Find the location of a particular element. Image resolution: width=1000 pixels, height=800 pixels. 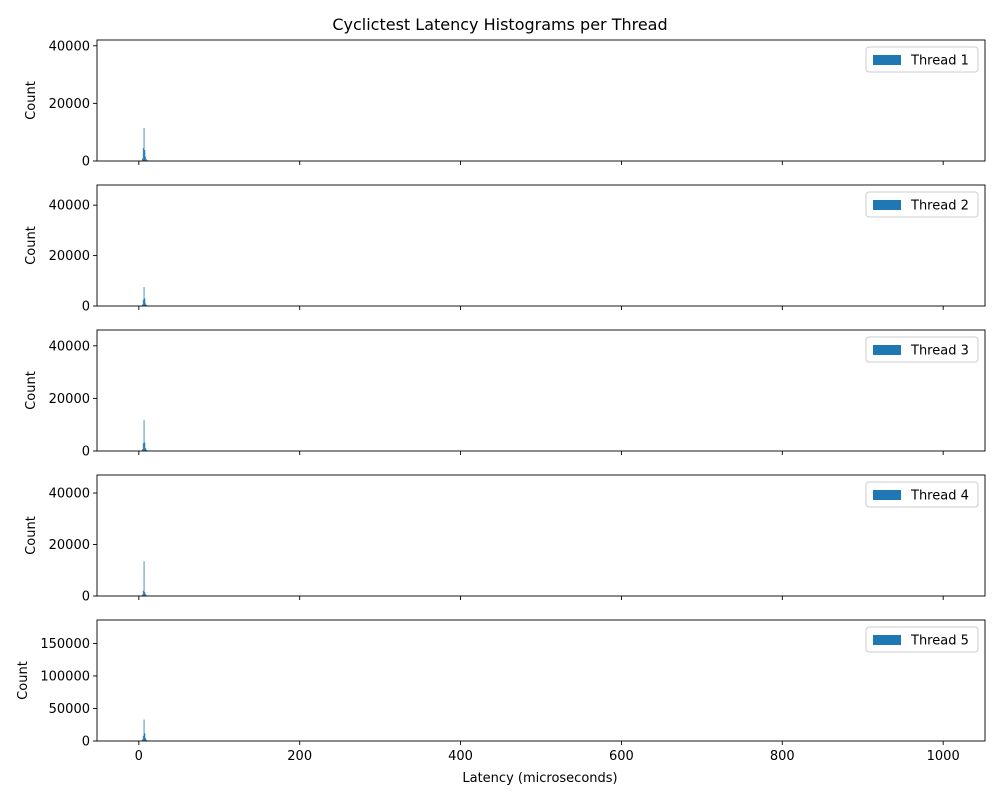

legend: Thread 1 is located at coordinates (922, 59).